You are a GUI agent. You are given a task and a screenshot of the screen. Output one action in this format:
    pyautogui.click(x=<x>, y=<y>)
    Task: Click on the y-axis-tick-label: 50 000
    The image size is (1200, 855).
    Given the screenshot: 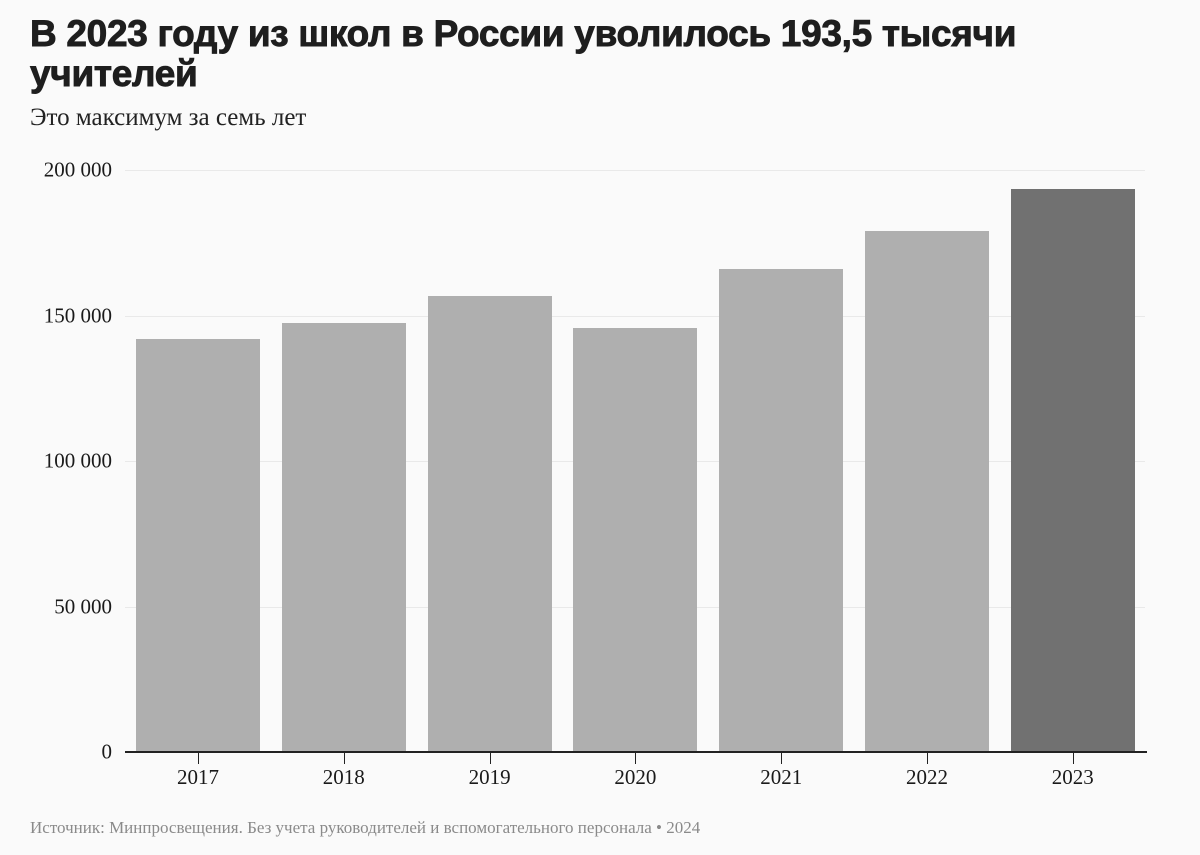 What is the action you would take?
    pyautogui.click(x=83, y=606)
    